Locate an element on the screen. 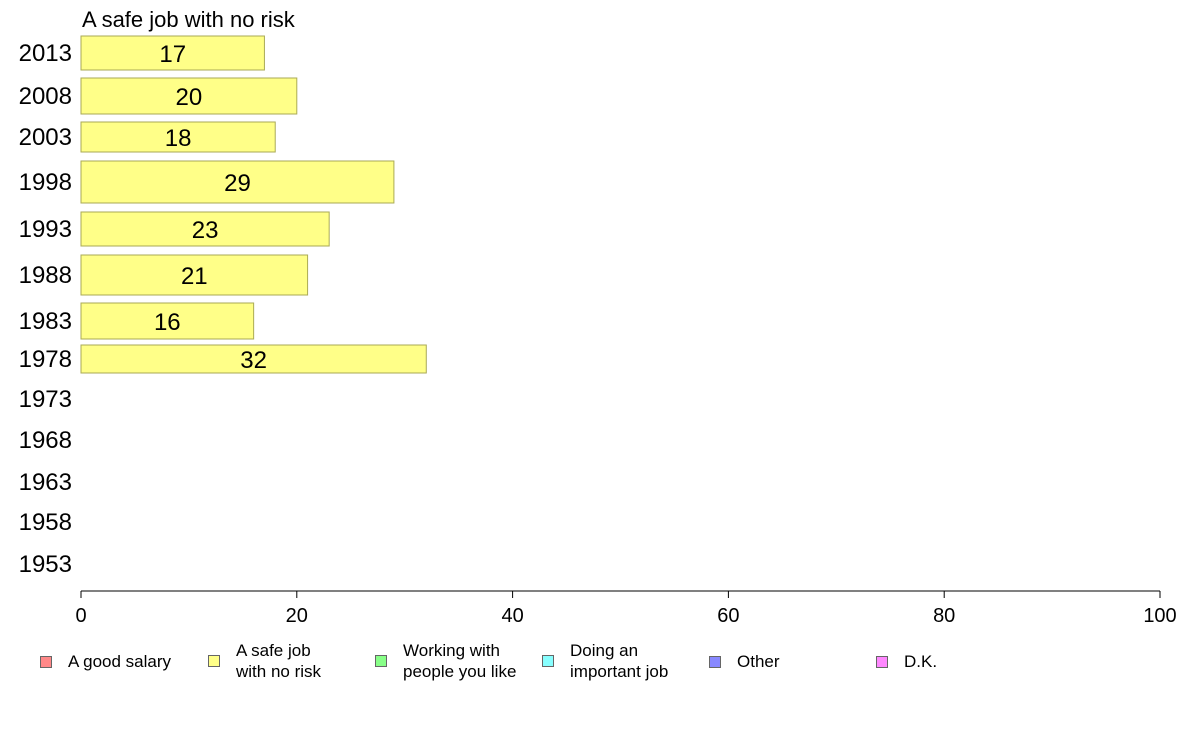 This screenshot has height=736, width=1188. legend-label: Doing an important job is located at coordinates (619, 661).